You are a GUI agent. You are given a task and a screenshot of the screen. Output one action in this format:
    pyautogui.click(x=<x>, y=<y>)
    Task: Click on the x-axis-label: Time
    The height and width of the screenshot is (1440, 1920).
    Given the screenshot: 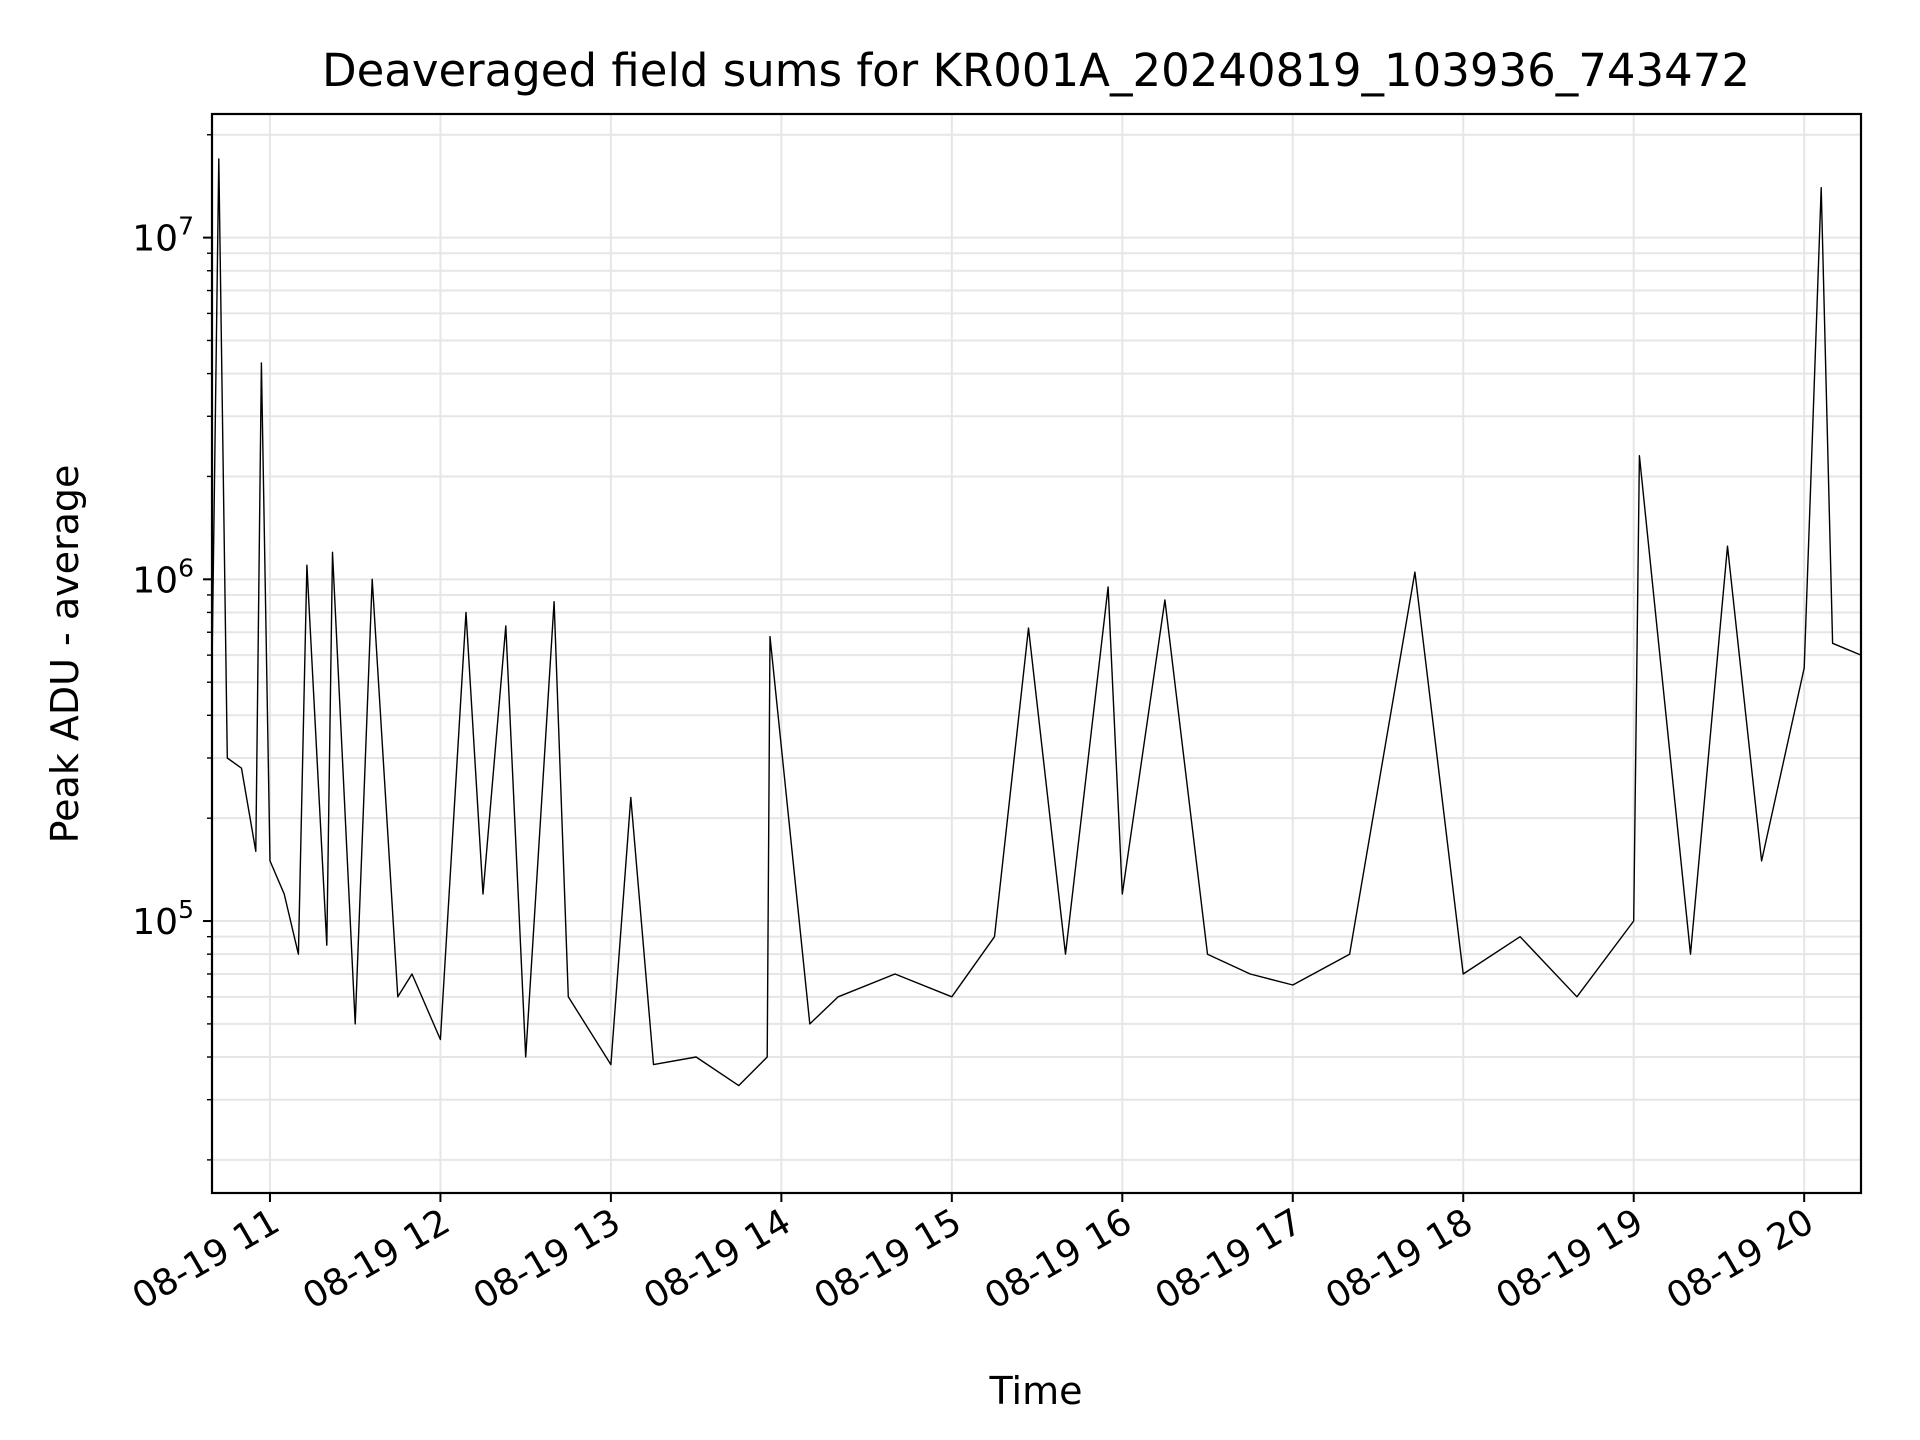 What is the action you would take?
    pyautogui.click(x=1036, y=1391)
    